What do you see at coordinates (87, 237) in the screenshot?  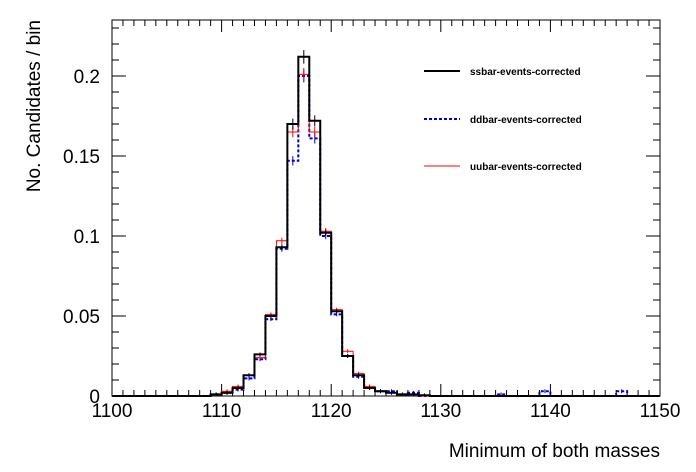 I see `y-tick-label: 0.1` at bounding box center [87, 237].